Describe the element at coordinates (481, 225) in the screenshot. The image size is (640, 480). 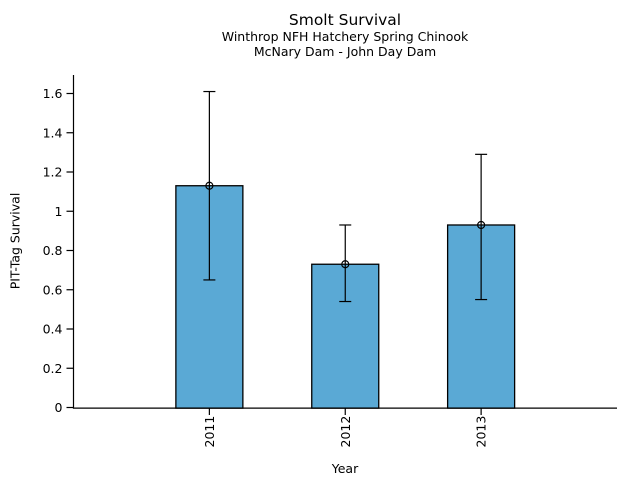
I see `point-marker-2013` at that location.